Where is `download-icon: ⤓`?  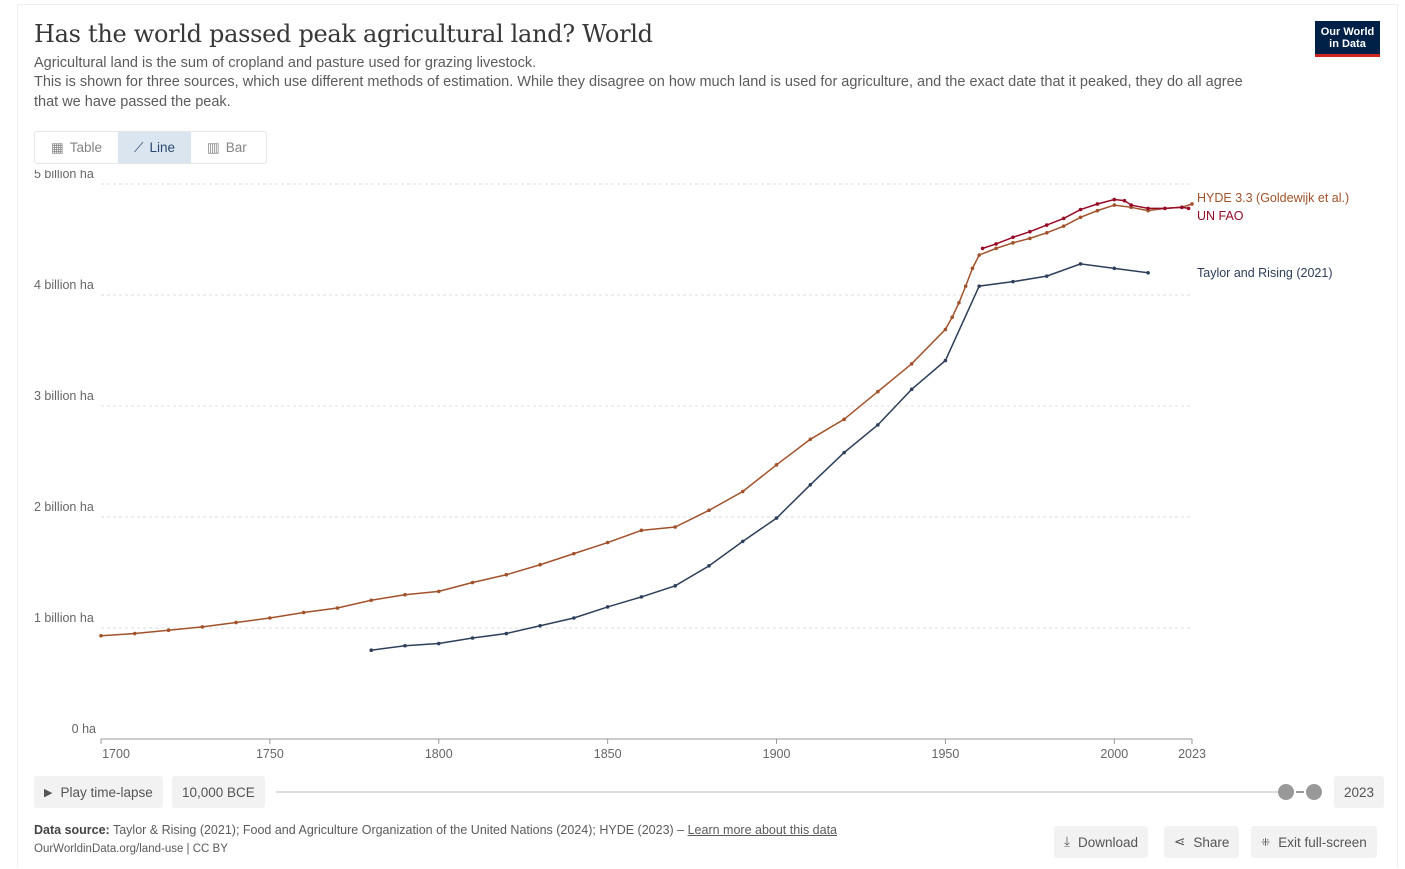 download-icon: ⤓ is located at coordinates (1067, 841).